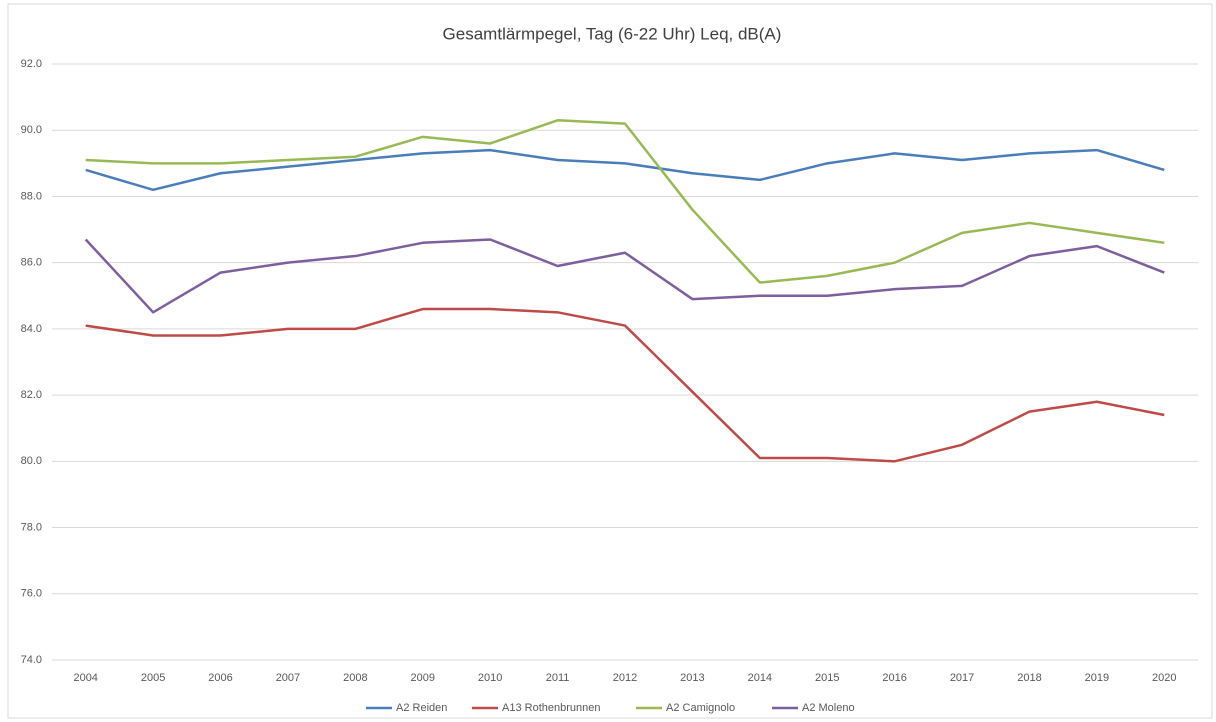 The height and width of the screenshot is (722, 1216). I want to click on legend-label: A2 Camignolo, so click(700, 708).